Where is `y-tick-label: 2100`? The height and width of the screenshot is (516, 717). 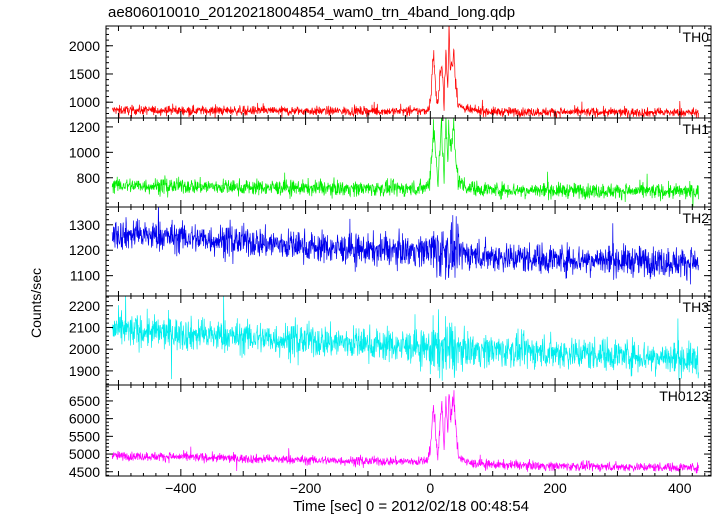 y-tick-label: 2100 is located at coordinates (84, 327).